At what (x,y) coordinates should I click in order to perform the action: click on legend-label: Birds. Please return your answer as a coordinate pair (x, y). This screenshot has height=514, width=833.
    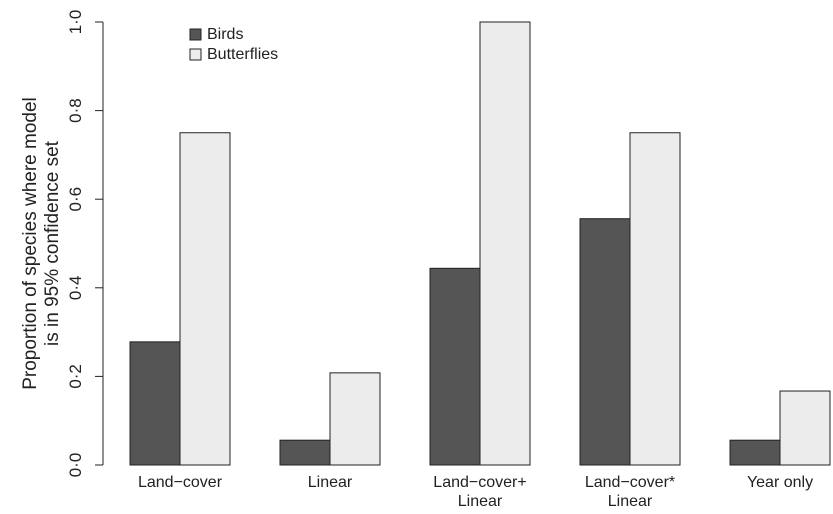
    Looking at the image, I should click on (225, 34).